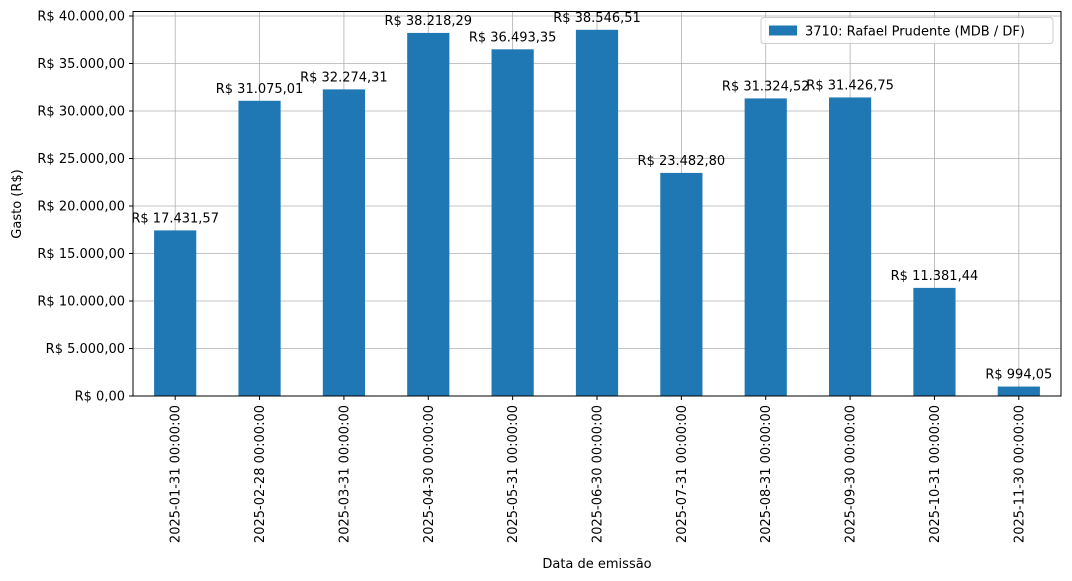 This screenshot has width=1072, height=581. What do you see at coordinates (850, 85) in the screenshot?
I see `value-label: R$ 31.426,75` at bounding box center [850, 85].